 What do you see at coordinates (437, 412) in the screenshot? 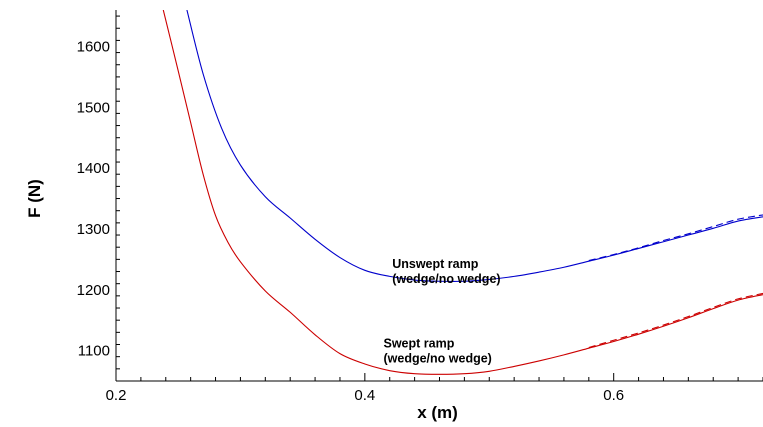
I see `x-axis-title: x (m)` at bounding box center [437, 412].